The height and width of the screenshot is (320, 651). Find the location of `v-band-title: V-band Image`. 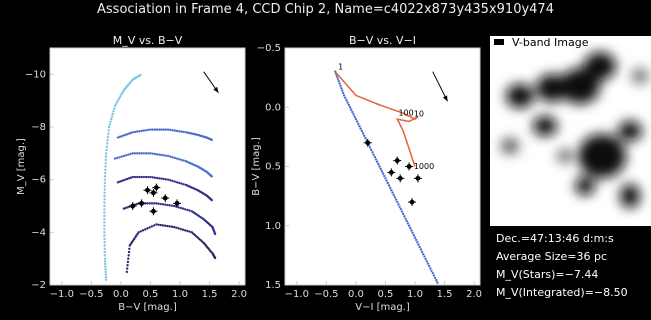

v-band-title: V-band Image is located at coordinates (550, 42).